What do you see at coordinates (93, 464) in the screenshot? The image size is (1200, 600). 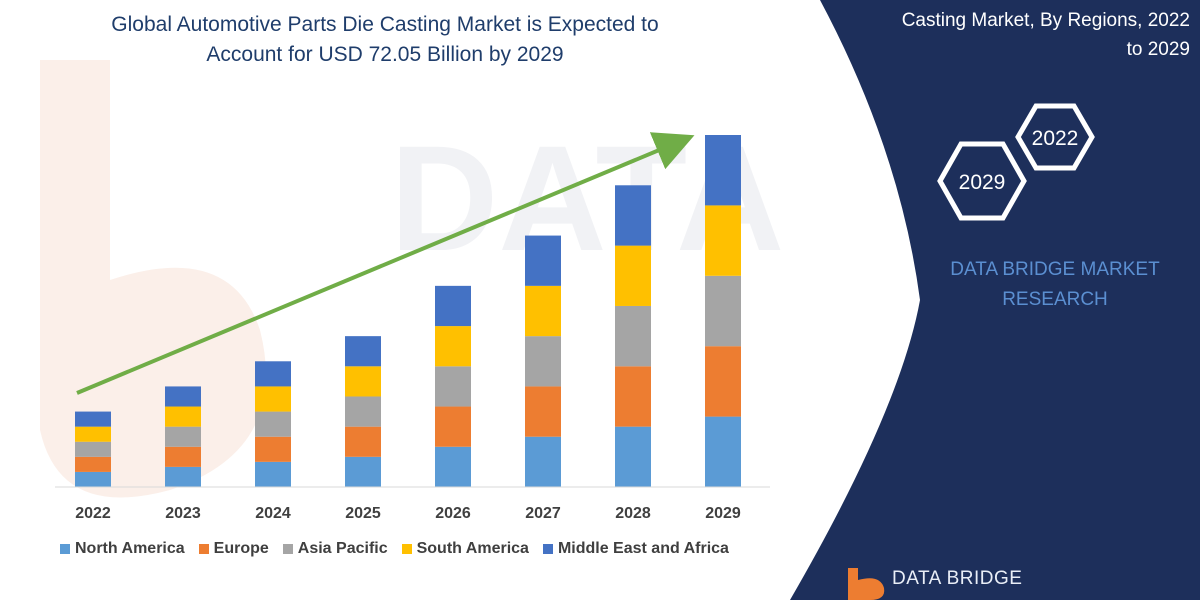 I see `bar-2022-europe` at bounding box center [93, 464].